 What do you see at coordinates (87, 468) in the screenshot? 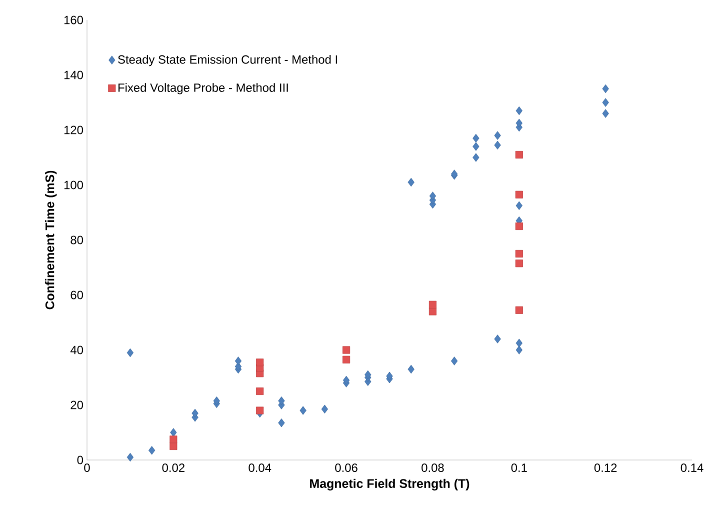
I see `x-tick-label: 0` at bounding box center [87, 468].